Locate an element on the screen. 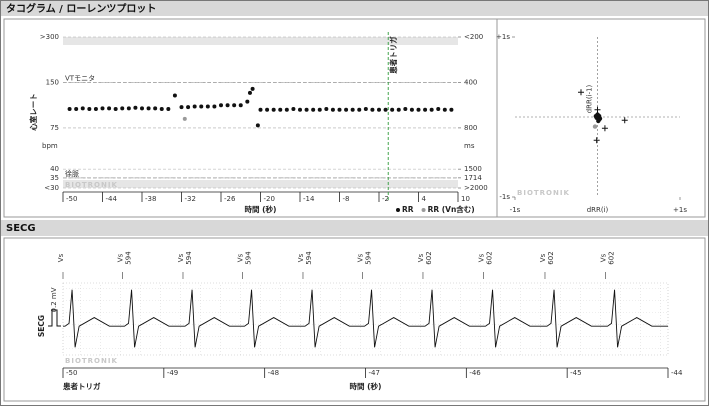  y2-tick-label: 800 is located at coordinates (470, 128).